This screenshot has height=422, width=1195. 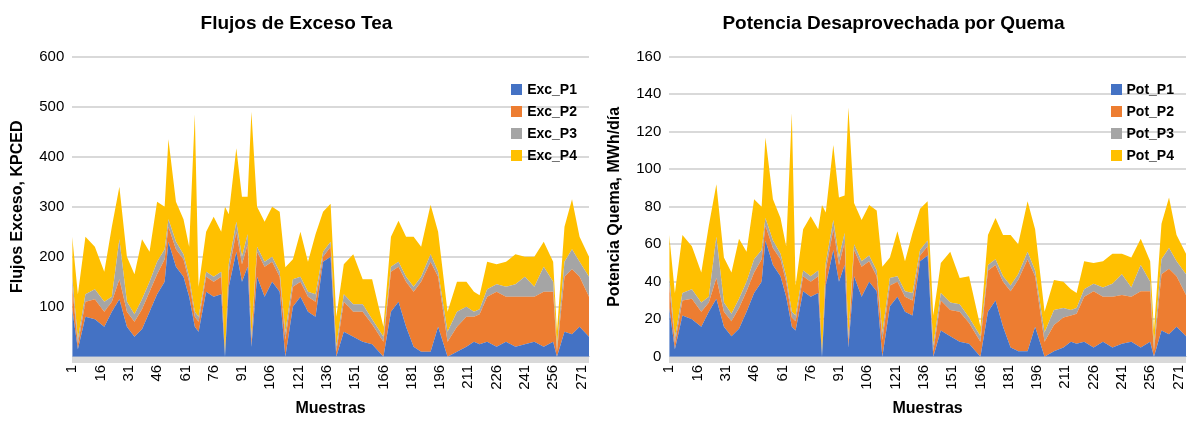 What do you see at coordinates (296, 22) in the screenshot?
I see `chart-title: Flujos de Exceso Tea` at bounding box center [296, 22].